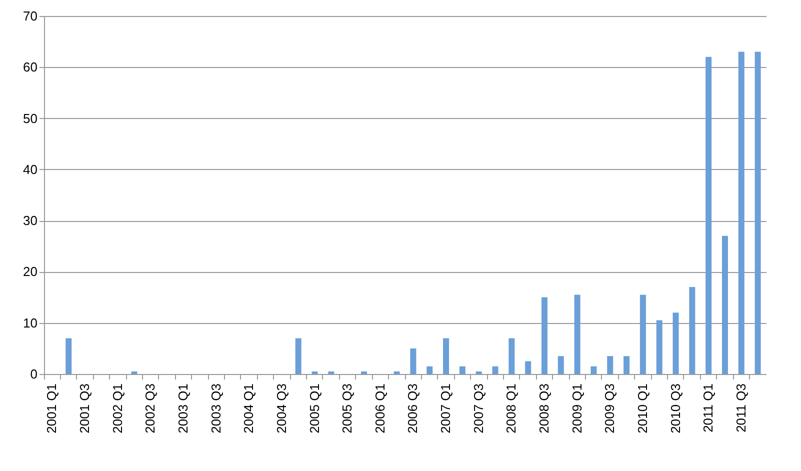  What do you see at coordinates (182, 409) in the screenshot?
I see `x-tick-label: 2003 Q1` at bounding box center [182, 409].